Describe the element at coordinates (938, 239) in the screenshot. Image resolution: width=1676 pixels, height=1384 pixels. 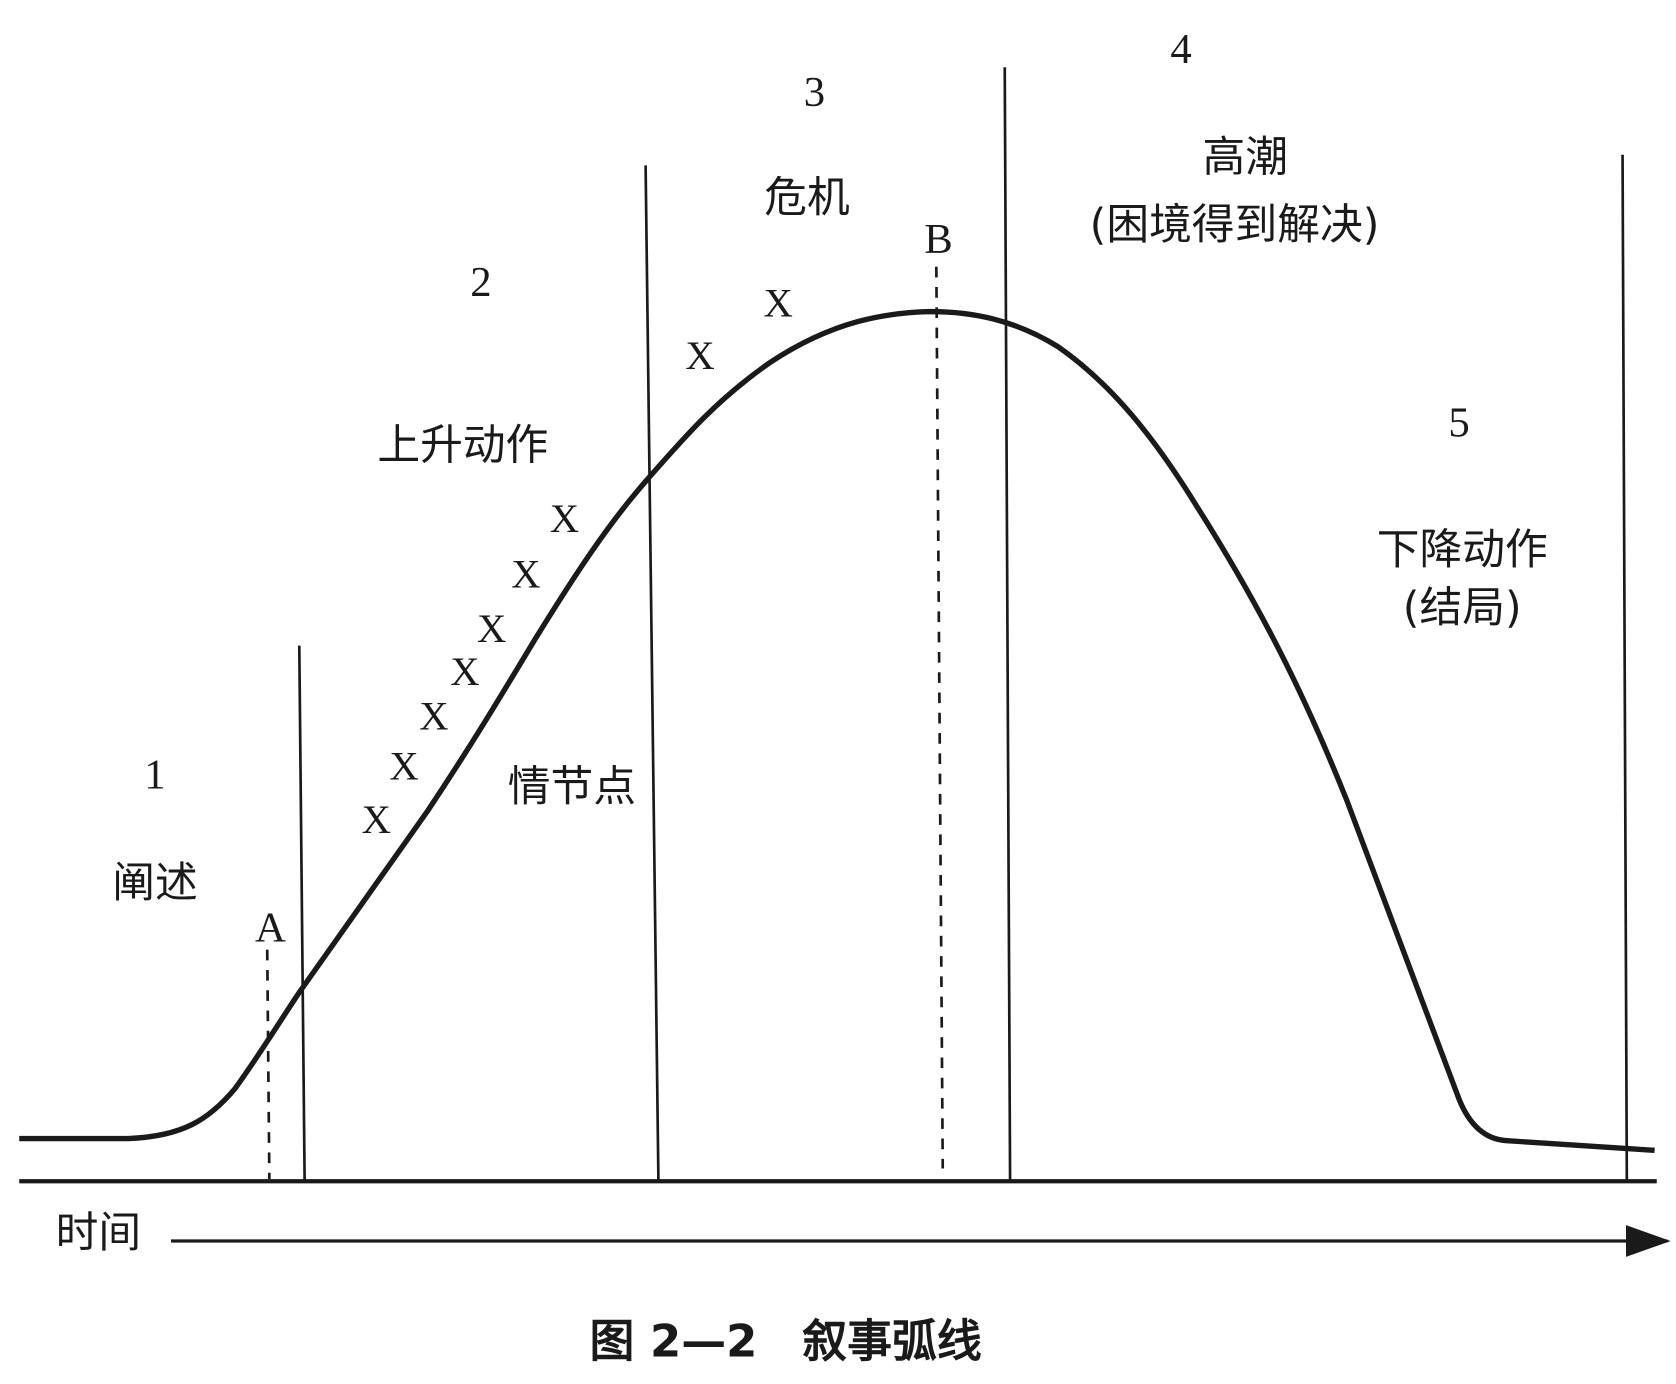
I see `marker-label: B` at that location.